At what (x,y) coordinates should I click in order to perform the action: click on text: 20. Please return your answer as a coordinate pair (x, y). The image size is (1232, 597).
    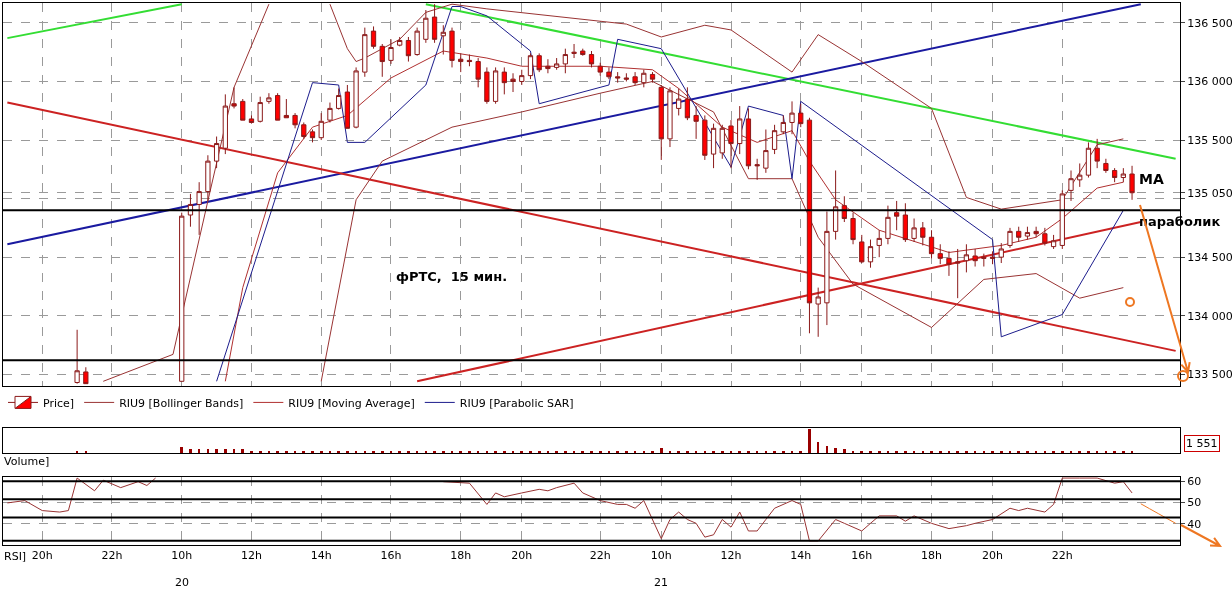
    Looking at the image, I should click on (182, 582).